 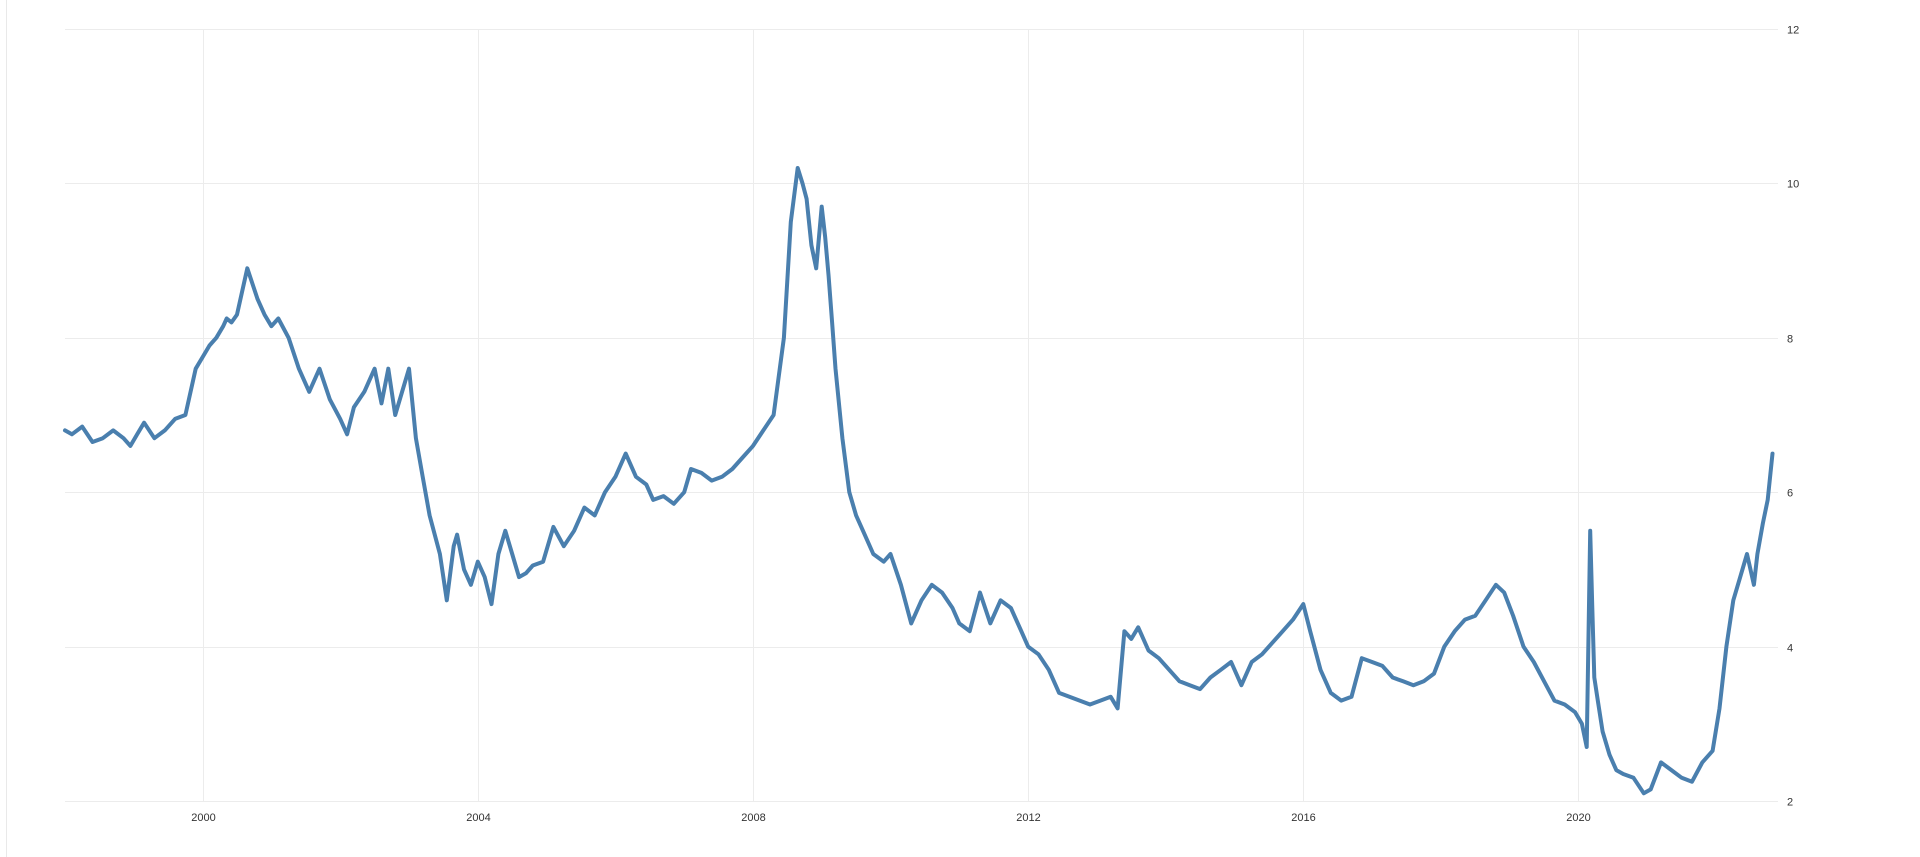 I want to click on y-tick-label: 2, so click(x=1790, y=803).